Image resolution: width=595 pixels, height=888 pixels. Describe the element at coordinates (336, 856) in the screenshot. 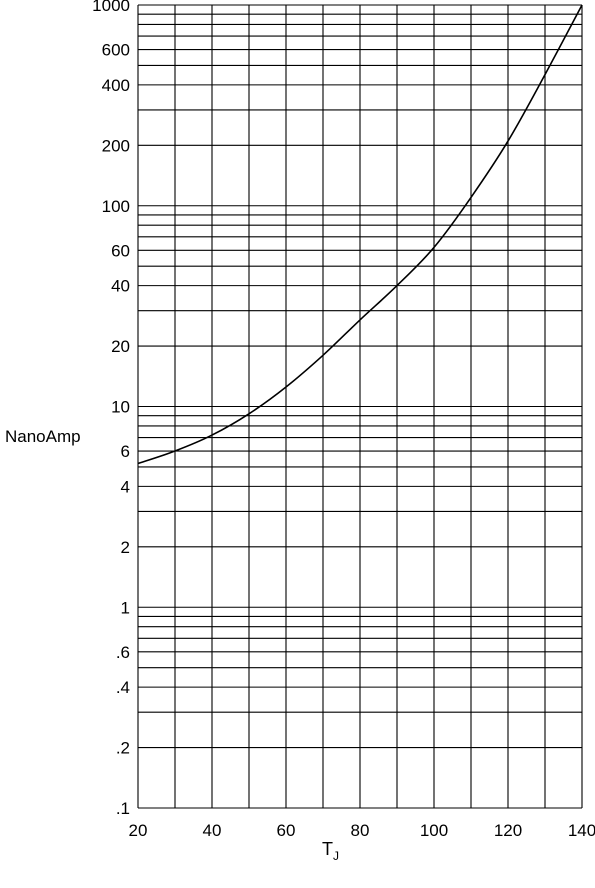

I see `x-axis-label-subscript: J` at that location.